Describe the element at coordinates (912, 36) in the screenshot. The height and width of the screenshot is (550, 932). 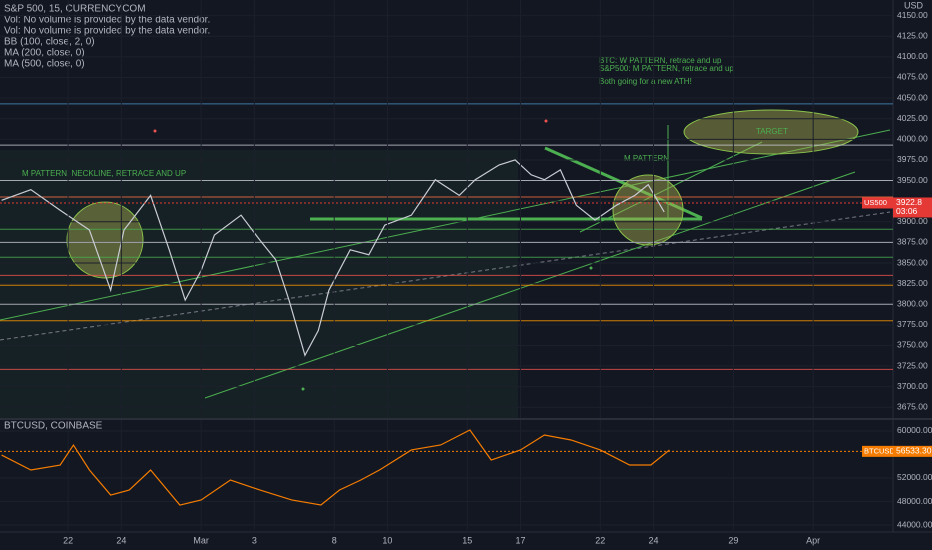
I see `y-tick-label: 4125.00` at that location.